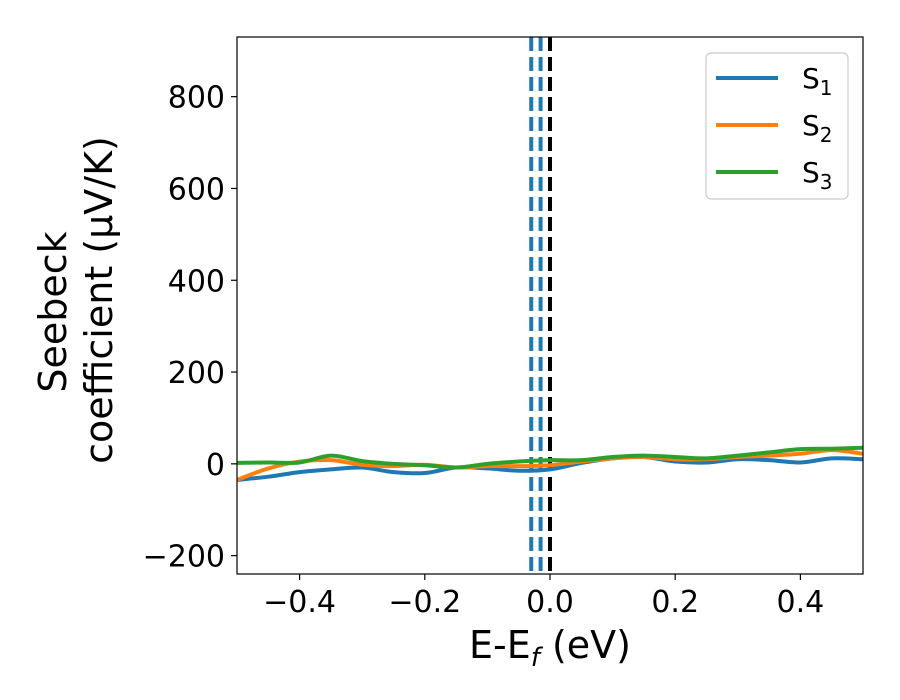  What do you see at coordinates (817, 81) in the screenshot?
I see `legend-label: S1` at bounding box center [817, 81].